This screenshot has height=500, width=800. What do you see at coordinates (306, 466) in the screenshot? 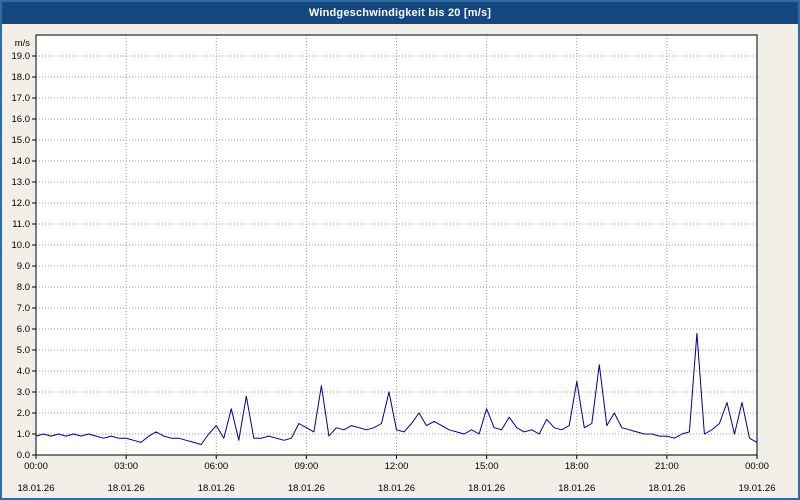
I see `x-tick-time-label: 09:00` at bounding box center [306, 466].